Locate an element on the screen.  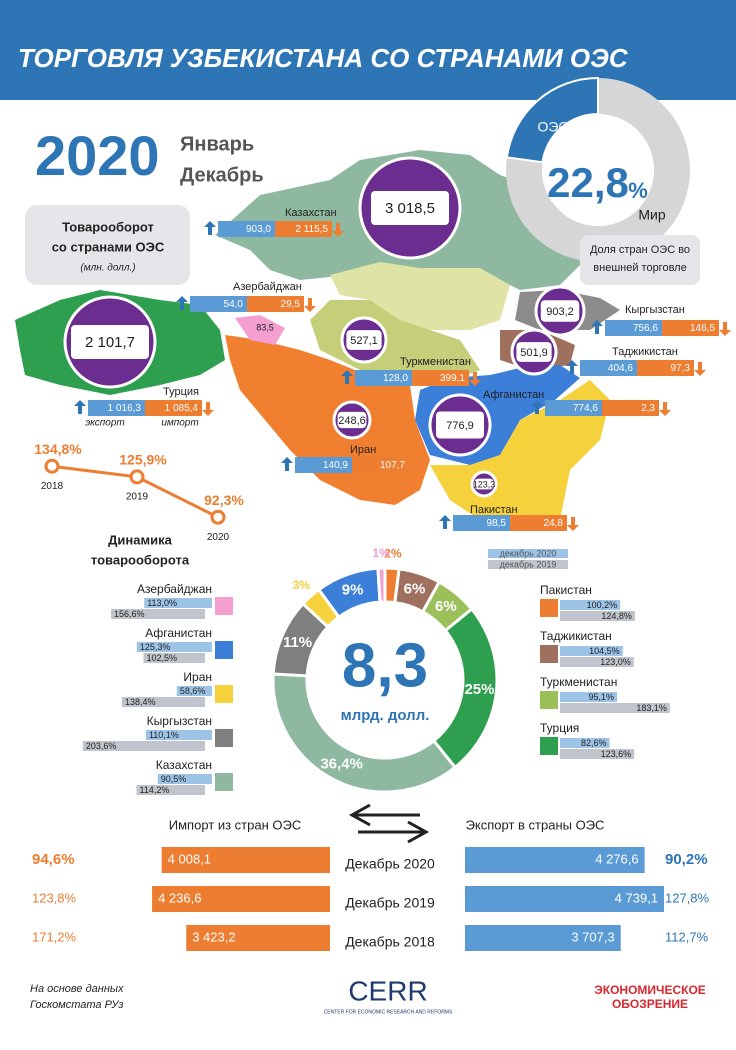
growth-country: Таджикистан is located at coordinates (576, 636).